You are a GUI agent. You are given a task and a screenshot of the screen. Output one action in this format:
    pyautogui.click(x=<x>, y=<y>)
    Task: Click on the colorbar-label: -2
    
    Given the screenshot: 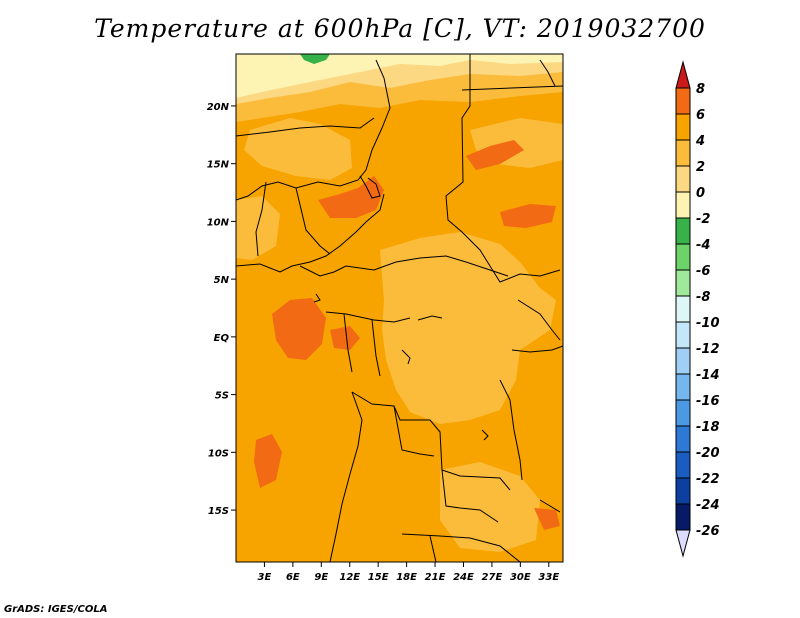 What is the action you would take?
    pyautogui.click(x=703, y=219)
    